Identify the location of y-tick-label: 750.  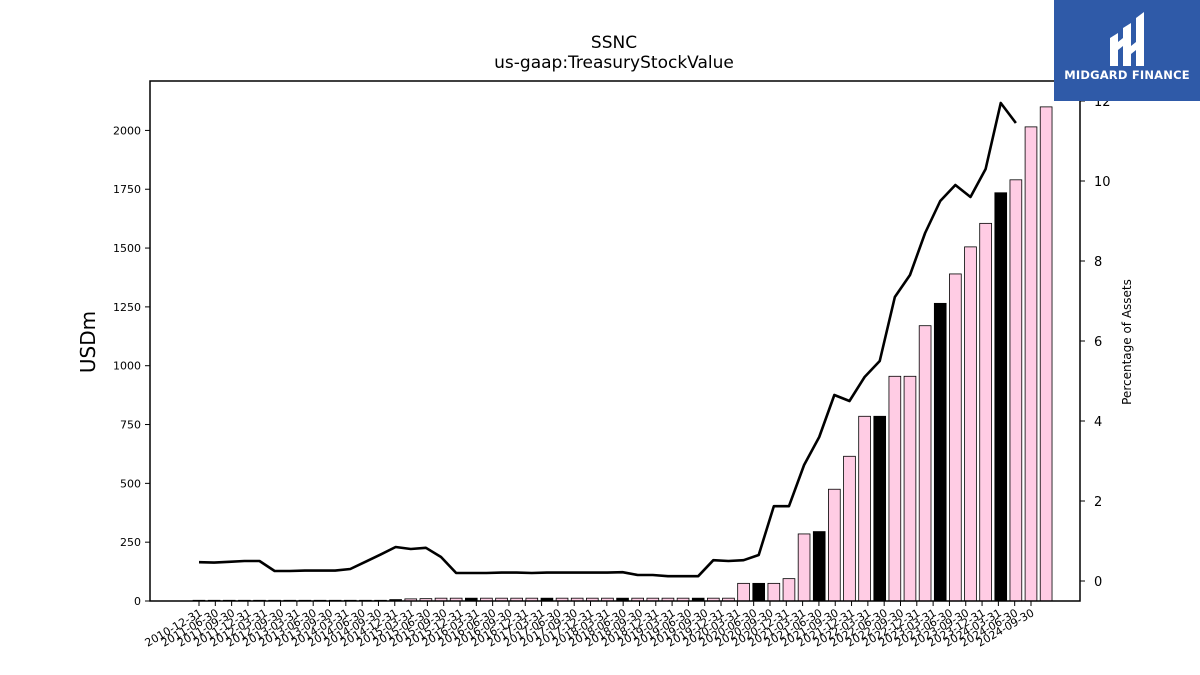
(130, 425).